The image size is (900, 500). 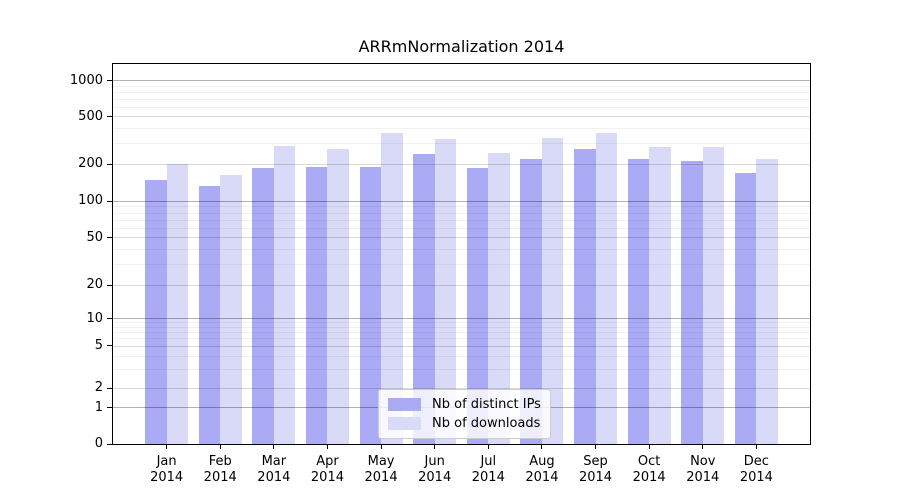 I want to click on x-tick-mark-dec, so click(x=756, y=447).